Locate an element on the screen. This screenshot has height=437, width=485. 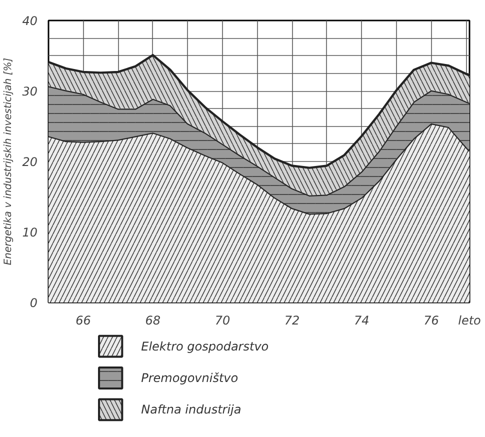
x-tick-label: 72 is located at coordinates (292, 321).